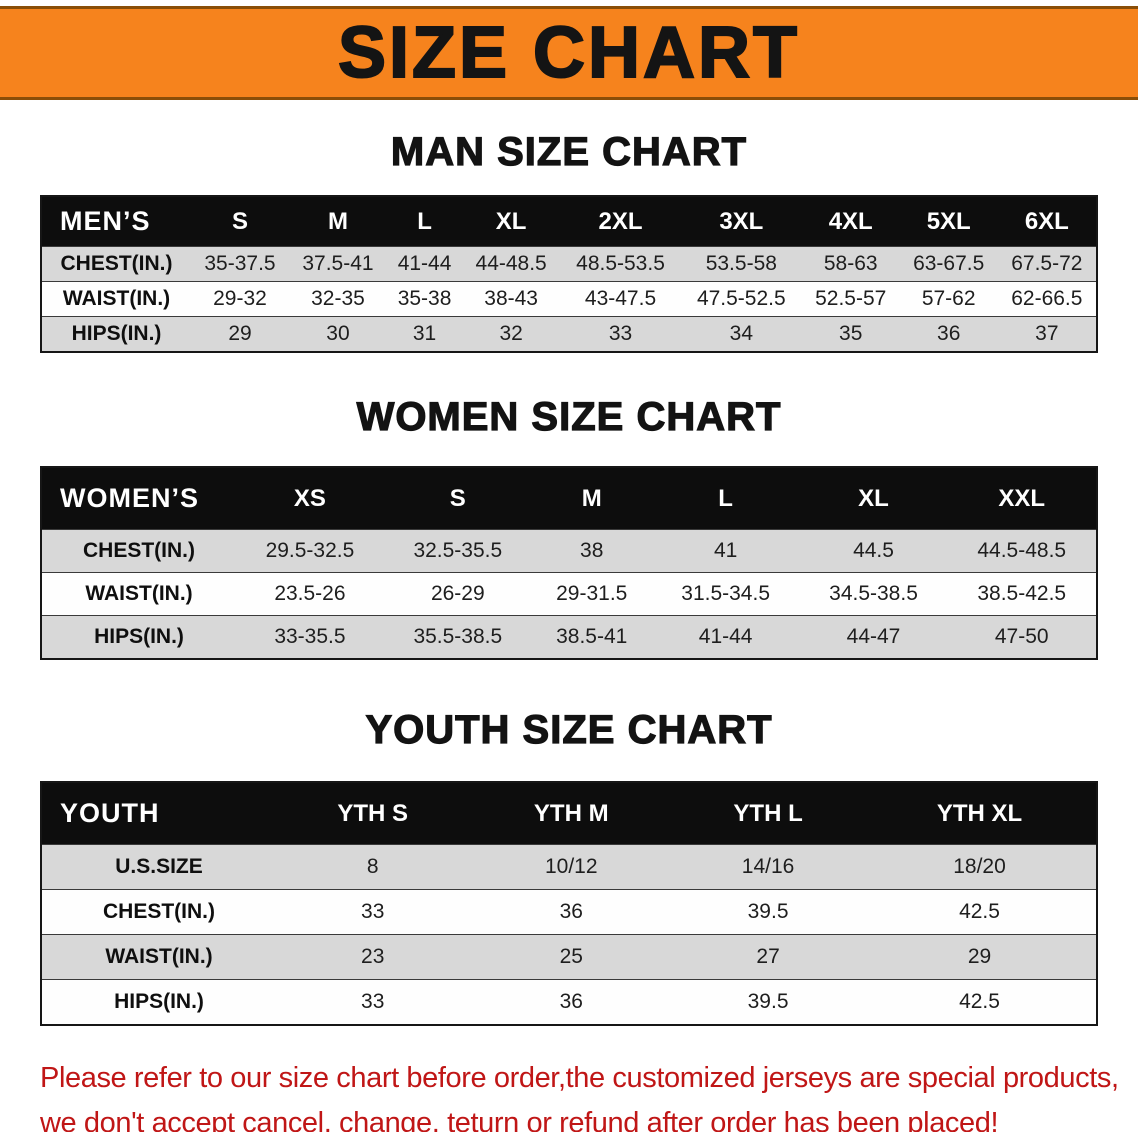 Image resolution: width=1138 pixels, height=1132 pixels. What do you see at coordinates (116, 298) in the screenshot?
I see `mens-row-label-1: WAIST(IN.)` at bounding box center [116, 298].